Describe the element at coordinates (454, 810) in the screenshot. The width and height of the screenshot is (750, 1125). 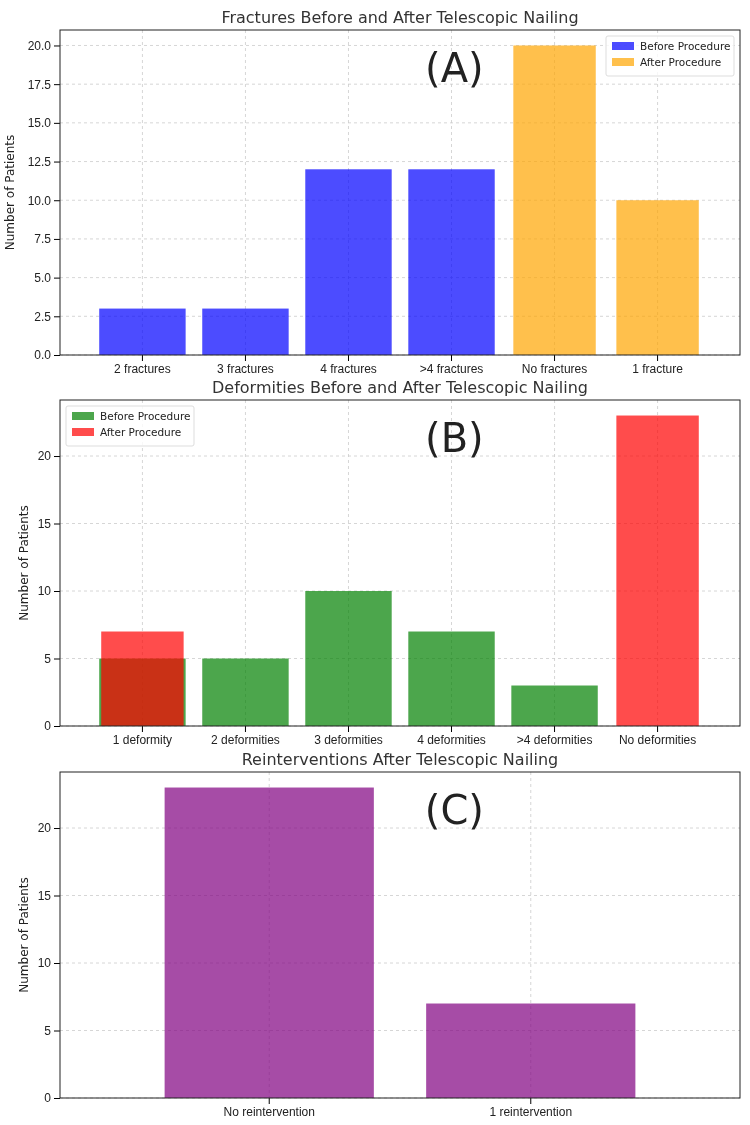
I see `annotation: (C)` at that location.